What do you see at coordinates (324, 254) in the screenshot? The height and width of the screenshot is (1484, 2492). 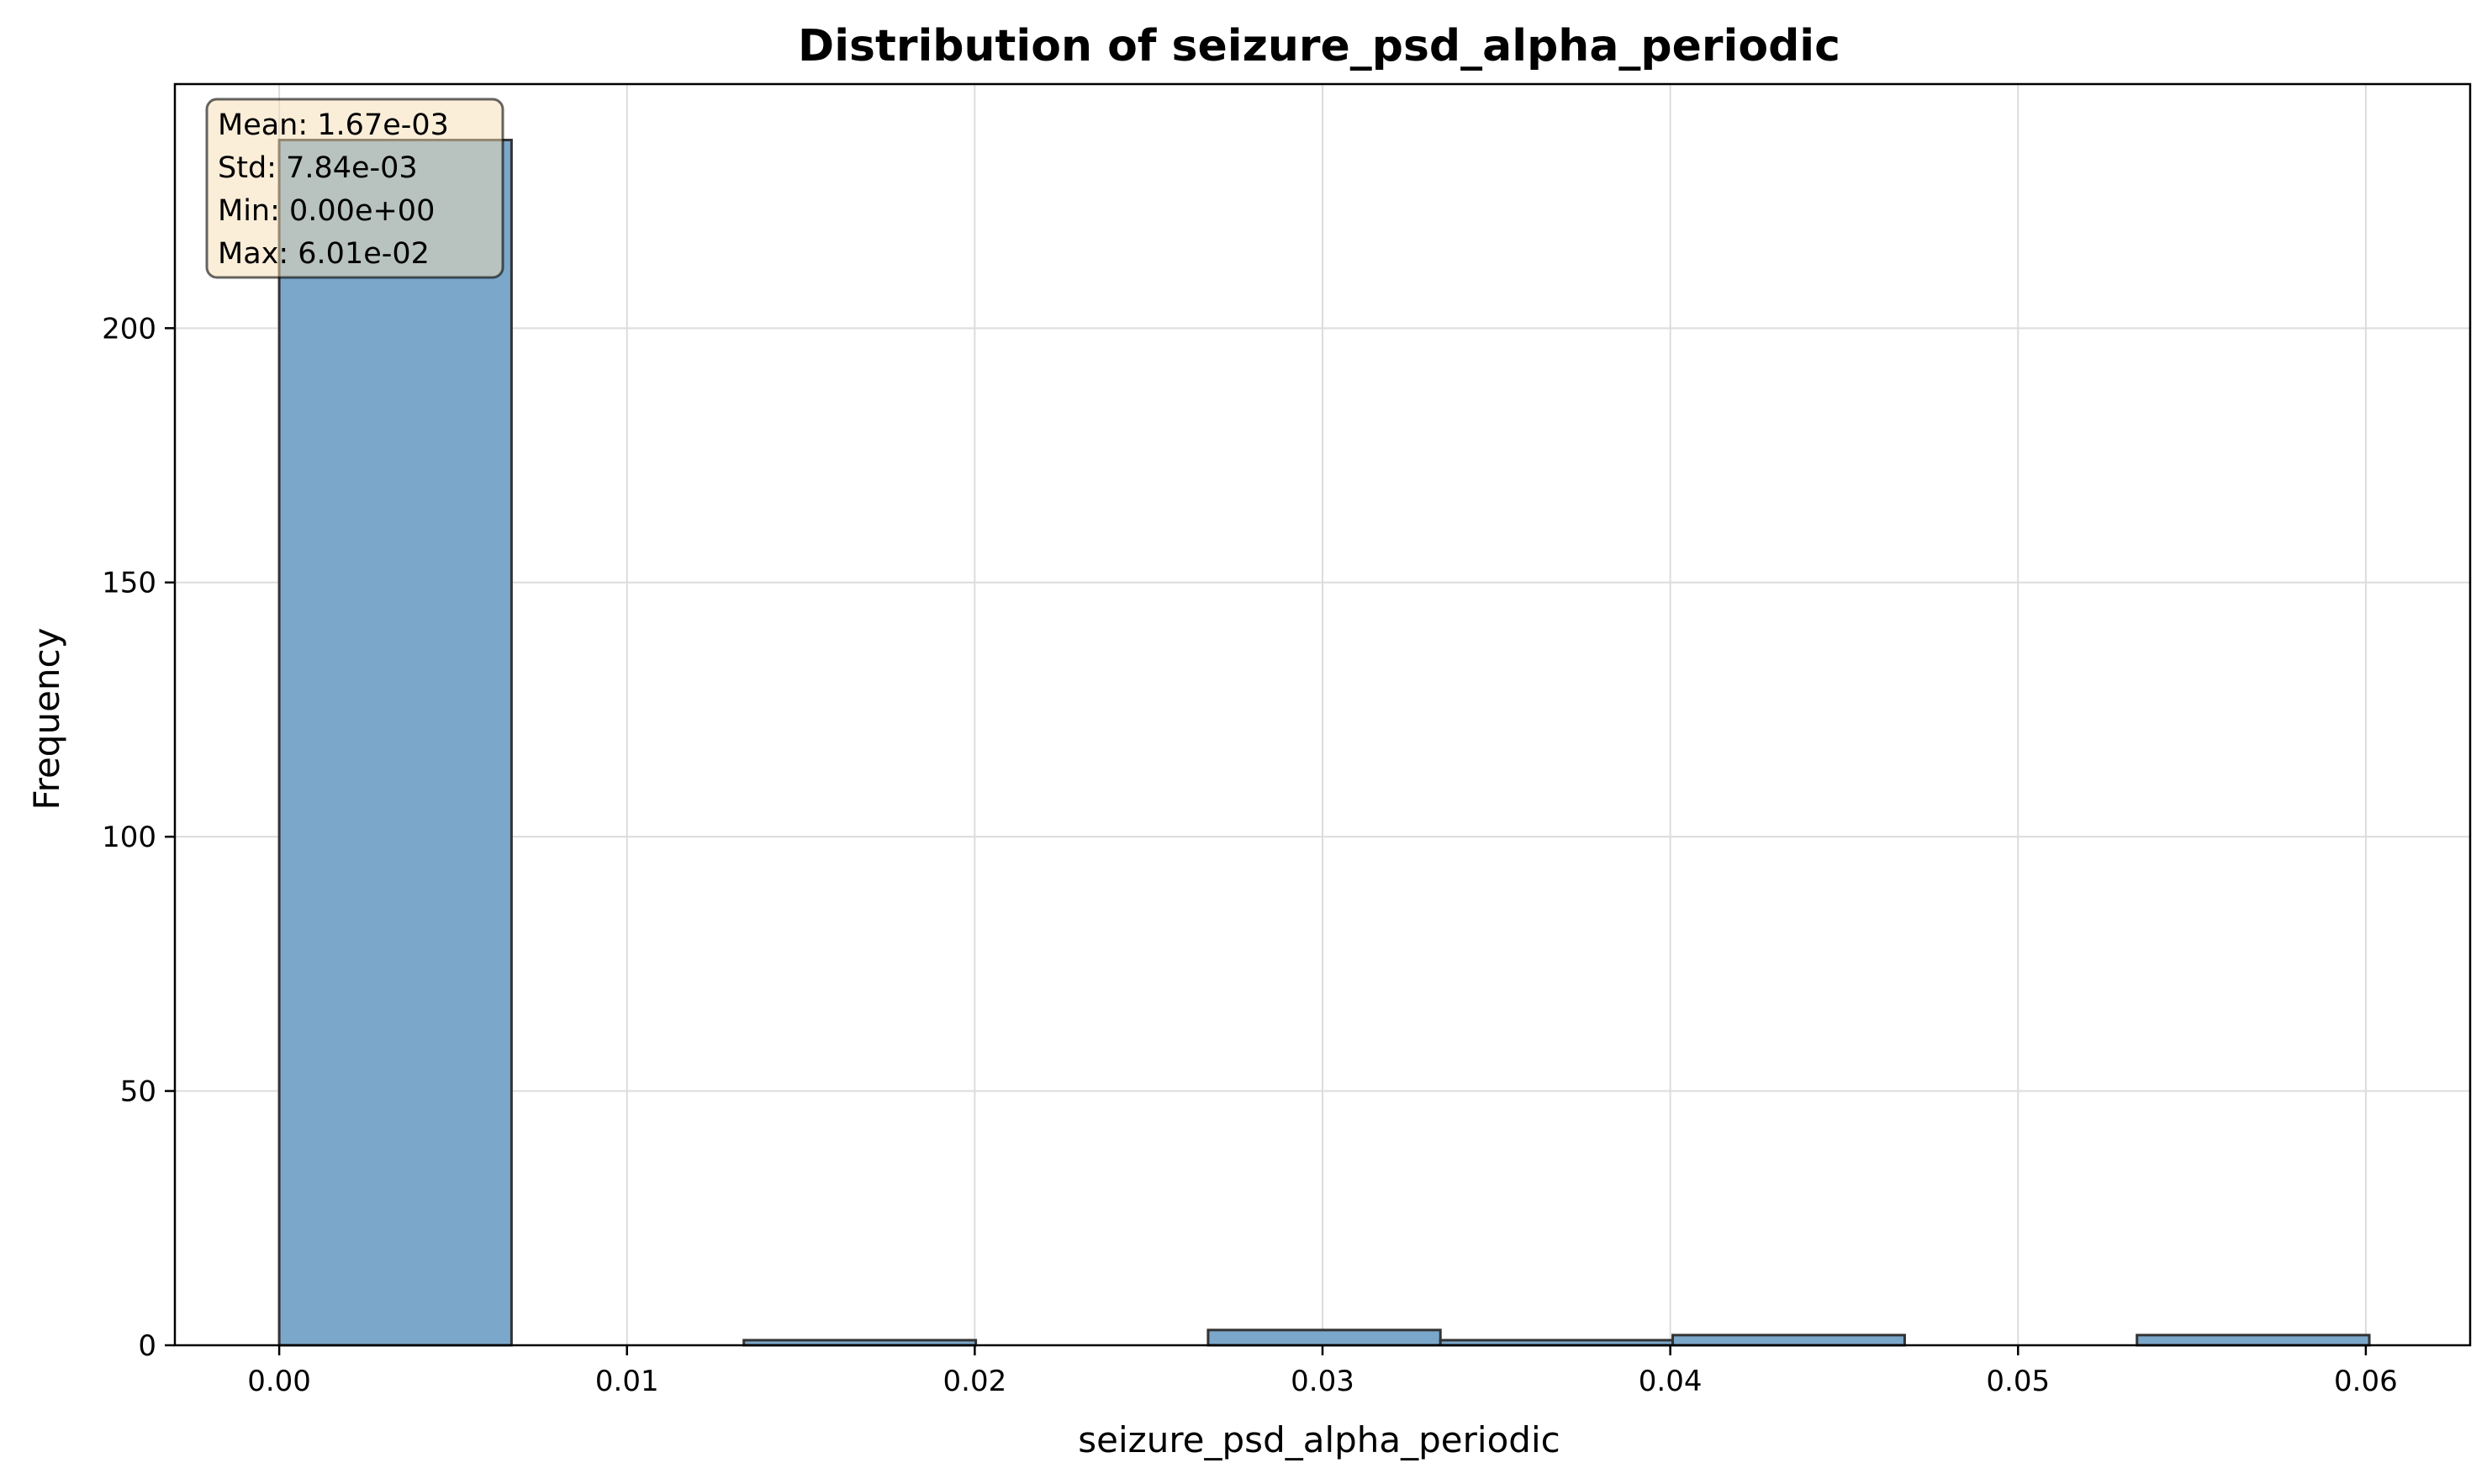 I see `stats-line: Max: 6.01e-02` at bounding box center [324, 254].